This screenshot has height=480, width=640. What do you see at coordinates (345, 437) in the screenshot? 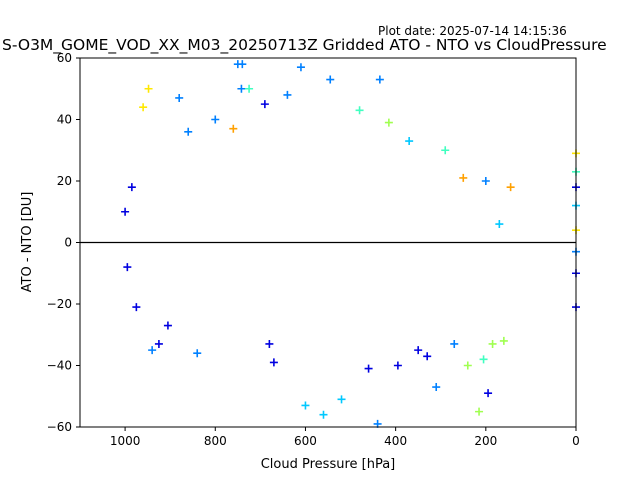
I see `x-axis-ticks: 1000 800 600 400 200 0` at bounding box center [345, 437].